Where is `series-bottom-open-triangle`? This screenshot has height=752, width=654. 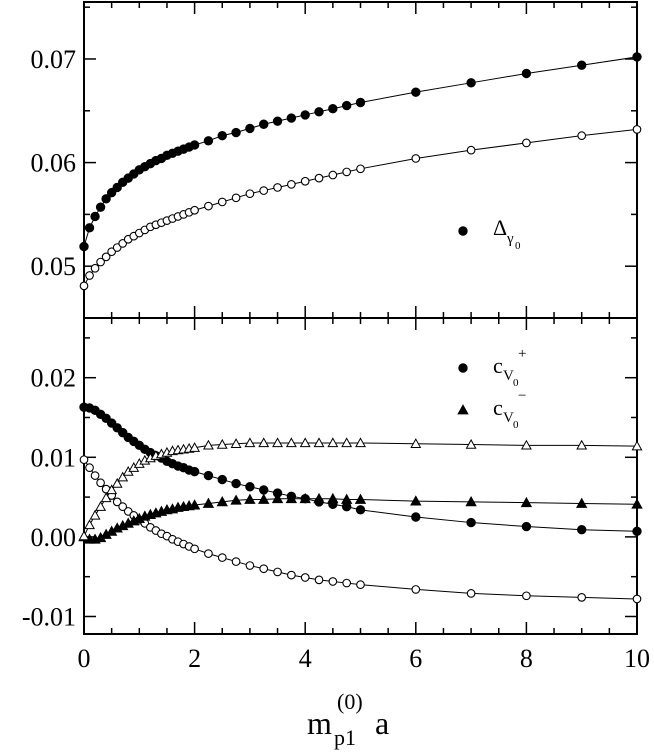
series-bottom-open-triangle is located at coordinates (360, 489).